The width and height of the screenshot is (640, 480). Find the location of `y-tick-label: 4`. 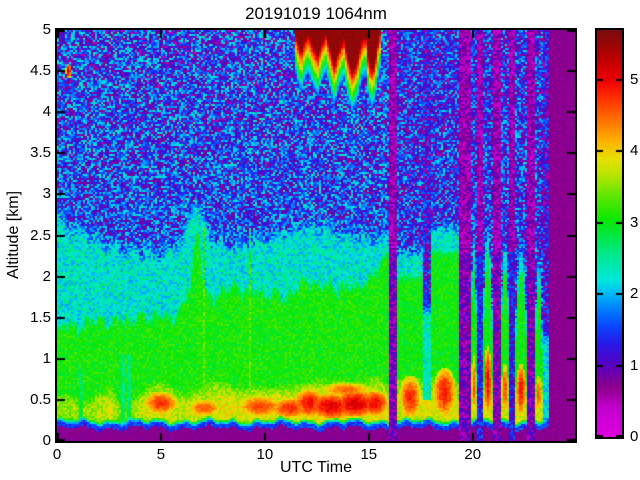

y-tick-label: 4 is located at coordinates (46, 112).